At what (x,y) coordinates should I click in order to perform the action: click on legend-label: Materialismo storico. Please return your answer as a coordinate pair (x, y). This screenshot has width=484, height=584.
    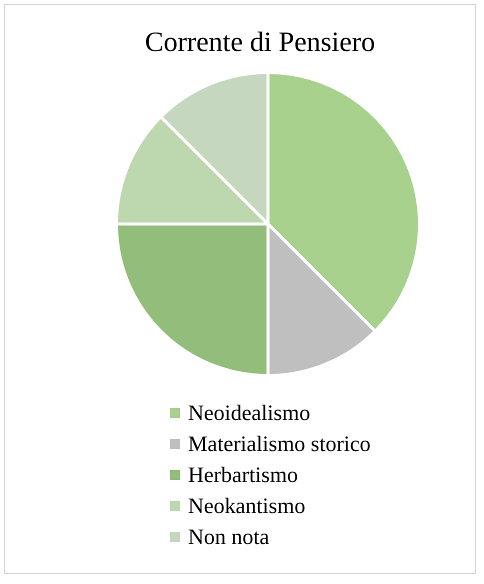
    Looking at the image, I should click on (279, 443).